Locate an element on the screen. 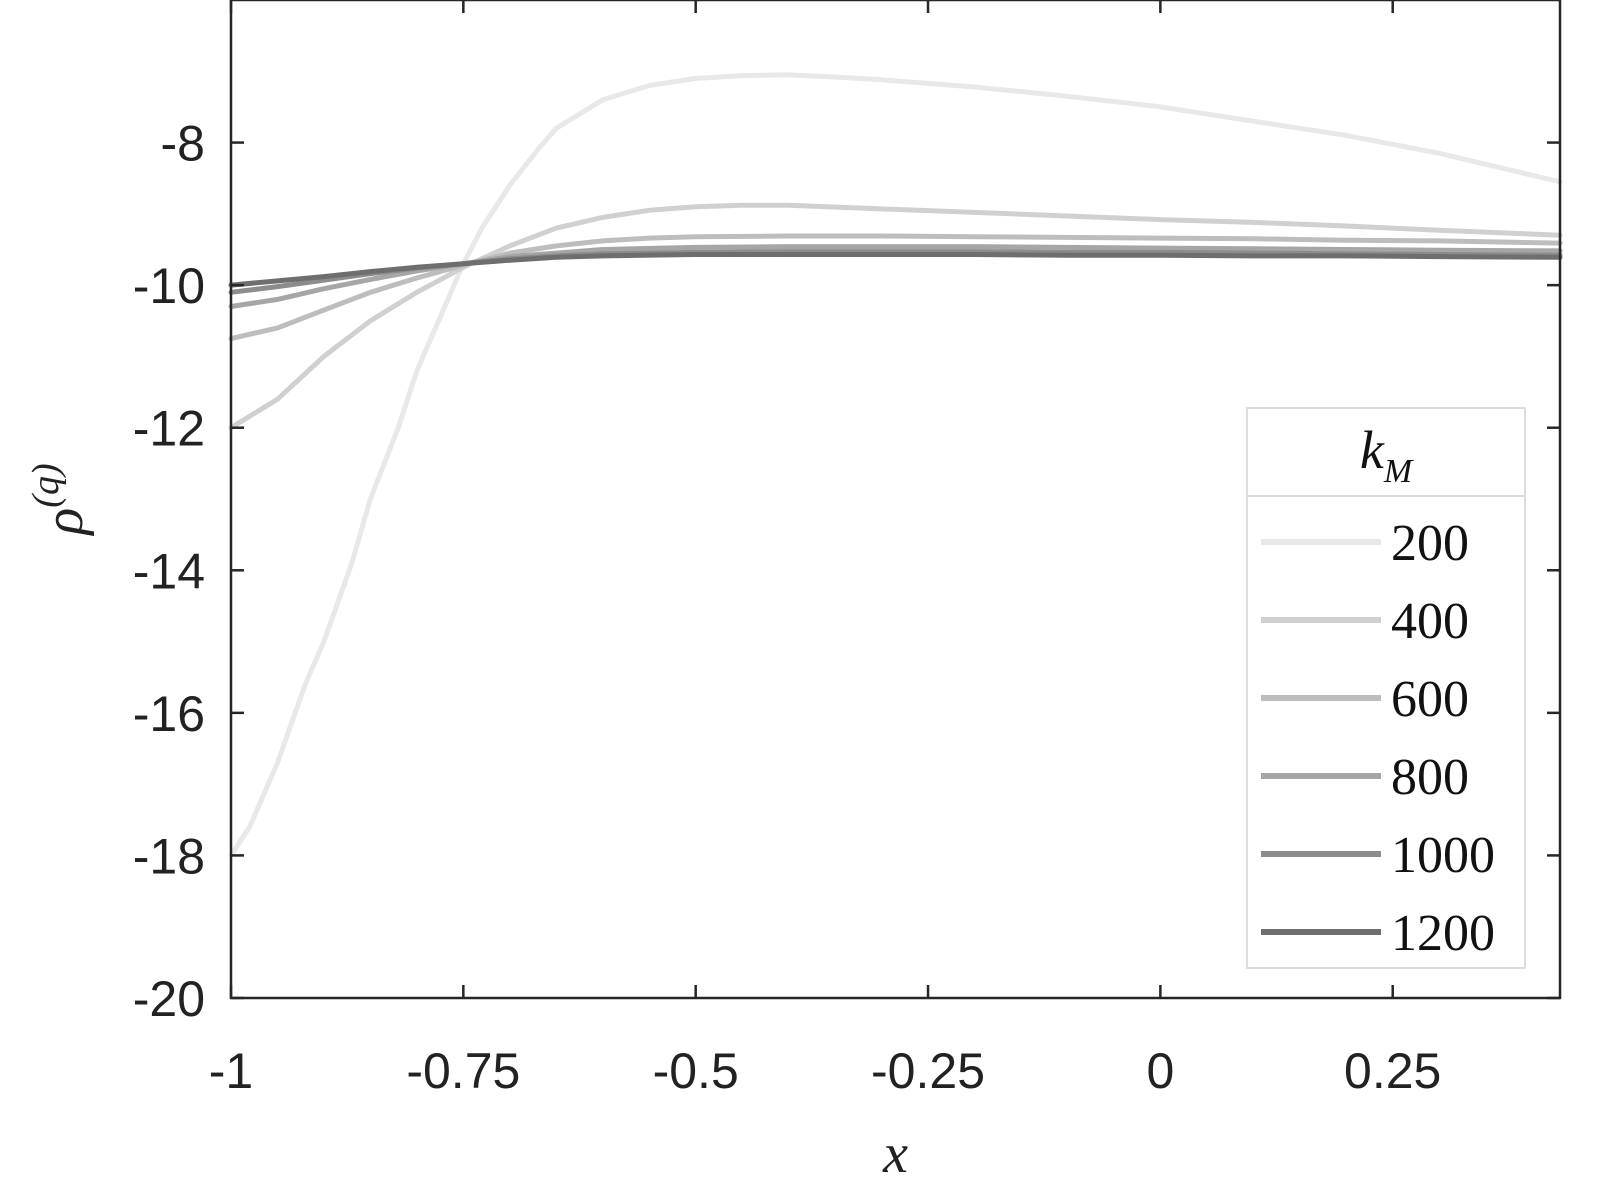 This screenshot has width=1600, height=1202. y-tick-label: -18 is located at coordinates (169, 856).